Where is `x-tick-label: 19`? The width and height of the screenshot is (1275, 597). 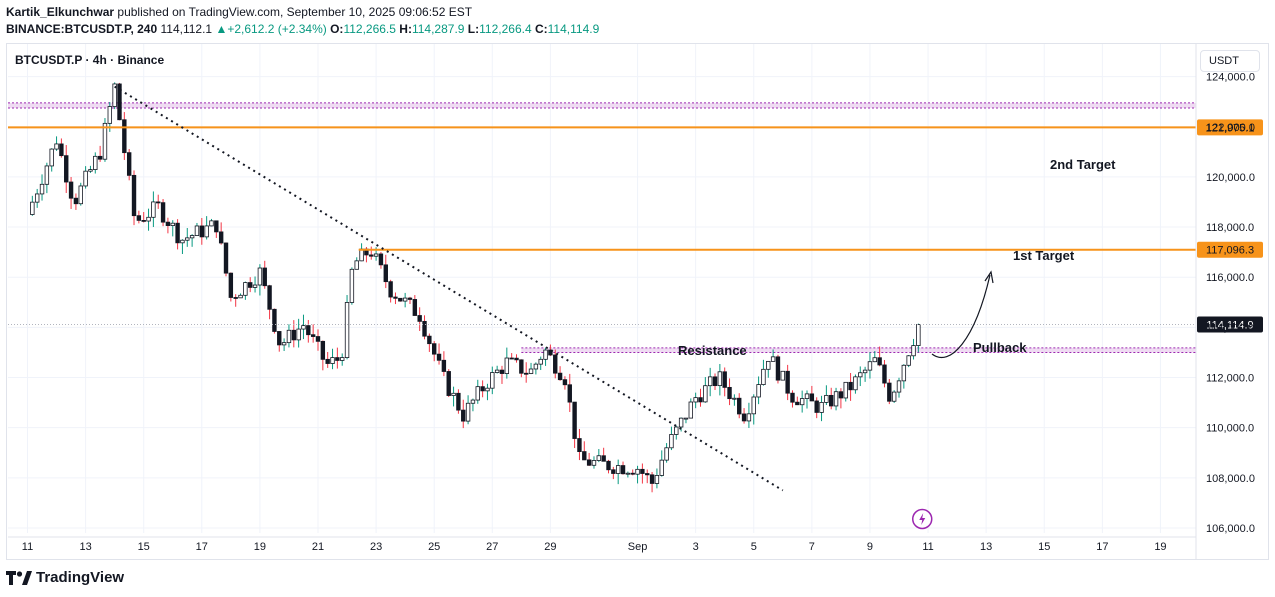
x-tick-label: 19 is located at coordinates (260, 547).